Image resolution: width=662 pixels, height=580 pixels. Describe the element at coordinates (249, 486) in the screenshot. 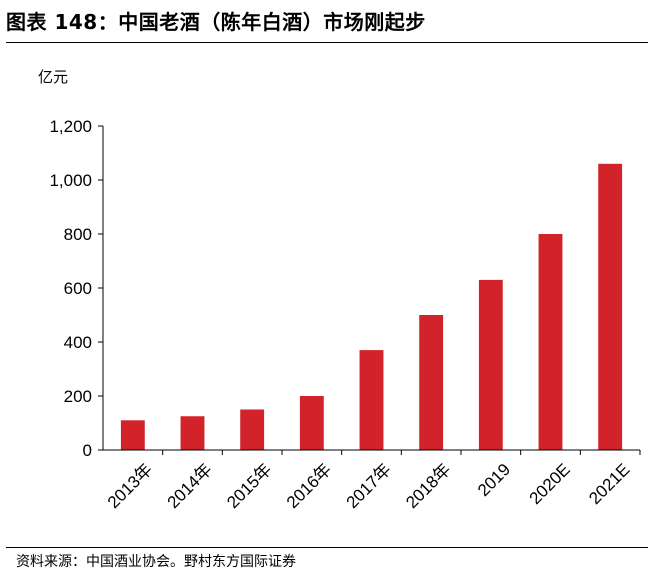

I see `x-tick-label: 2015年` at that location.